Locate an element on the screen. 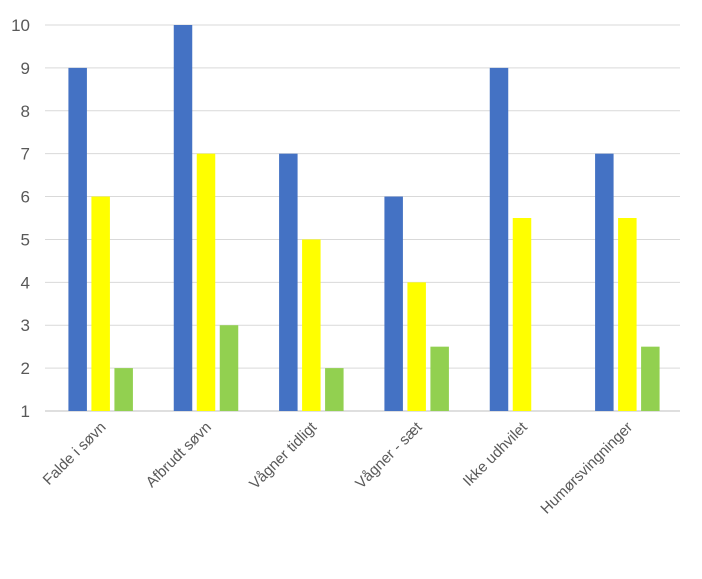 The height and width of the screenshot is (579, 702). y-tick-label: 6 is located at coordinates (25, 197).